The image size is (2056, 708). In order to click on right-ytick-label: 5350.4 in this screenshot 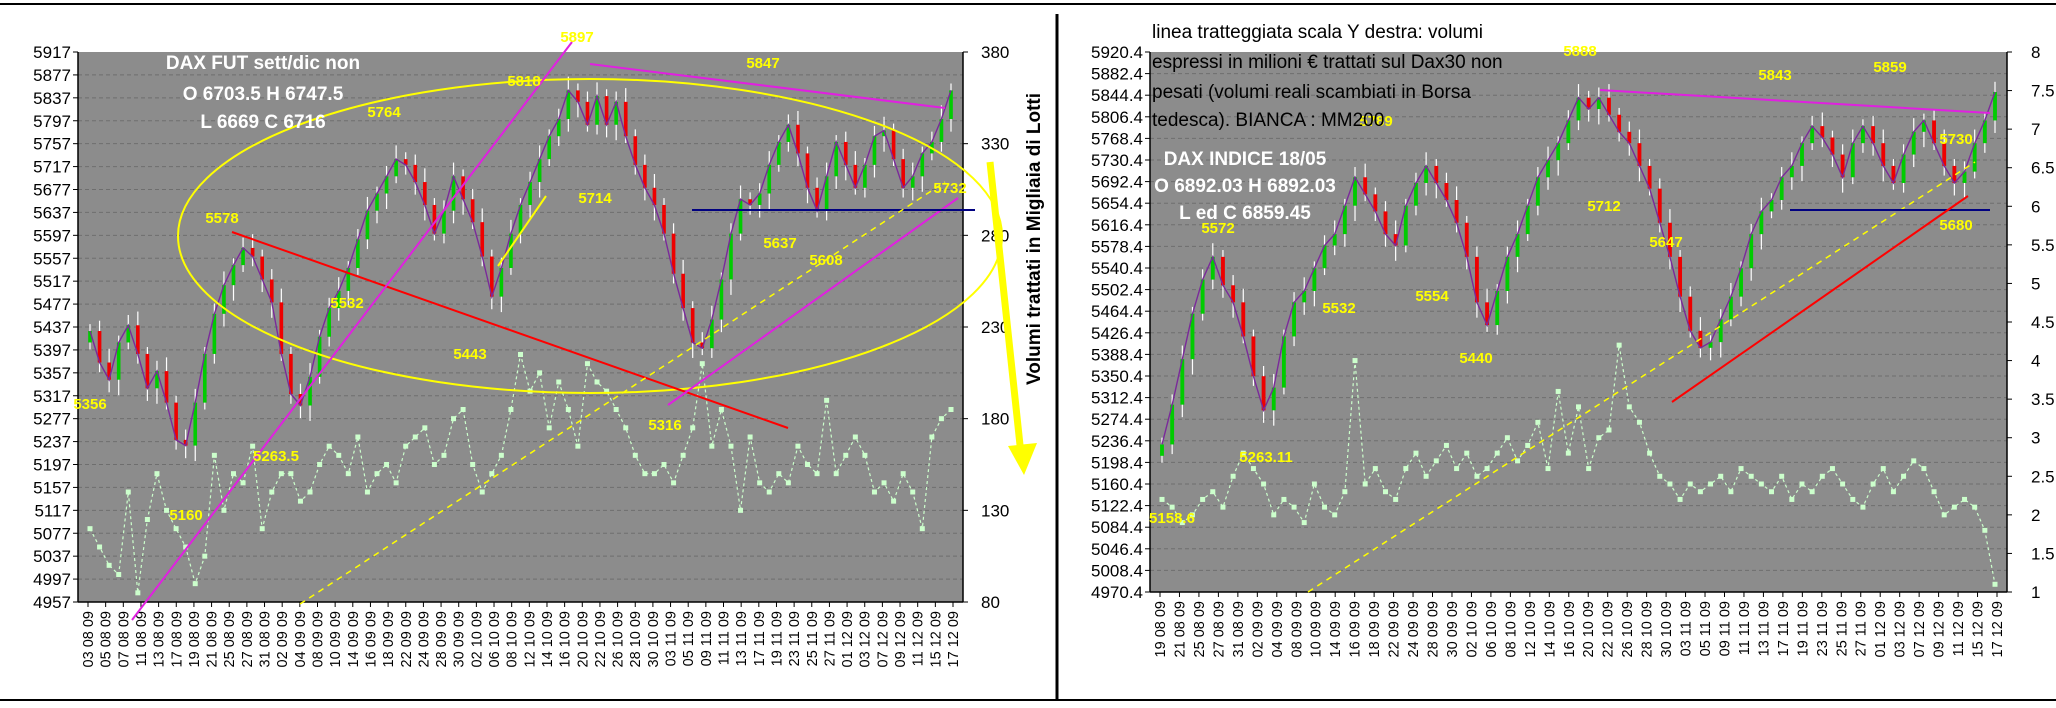, I will do `click(1117, 376)`.